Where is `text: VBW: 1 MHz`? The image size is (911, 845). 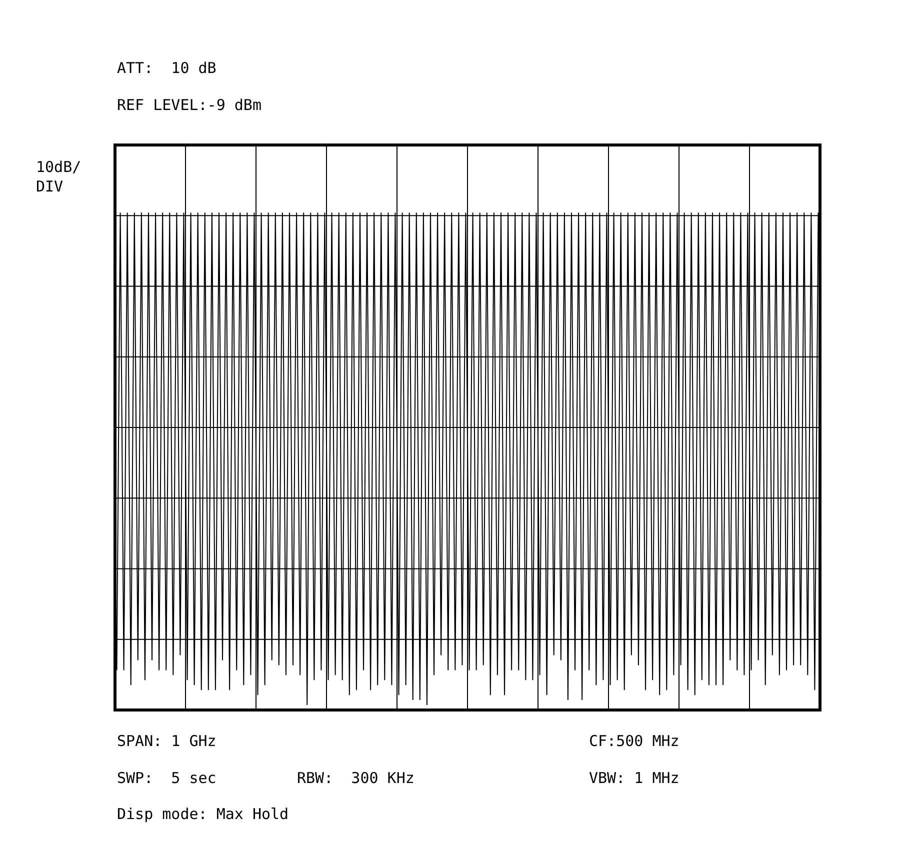 text: VBW: 1 MHz is located at coordinates (634, 778).